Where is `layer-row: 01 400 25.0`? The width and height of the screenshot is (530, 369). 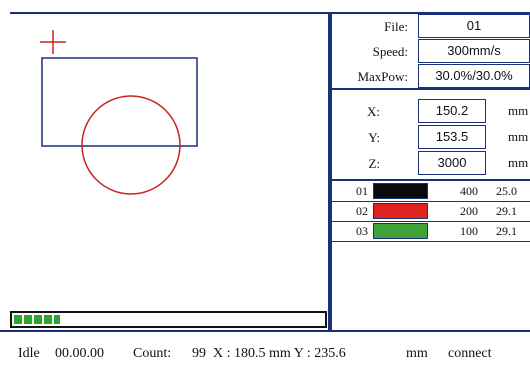
layer-row: 01 400 25.0 is located at coordinates (430, 191).